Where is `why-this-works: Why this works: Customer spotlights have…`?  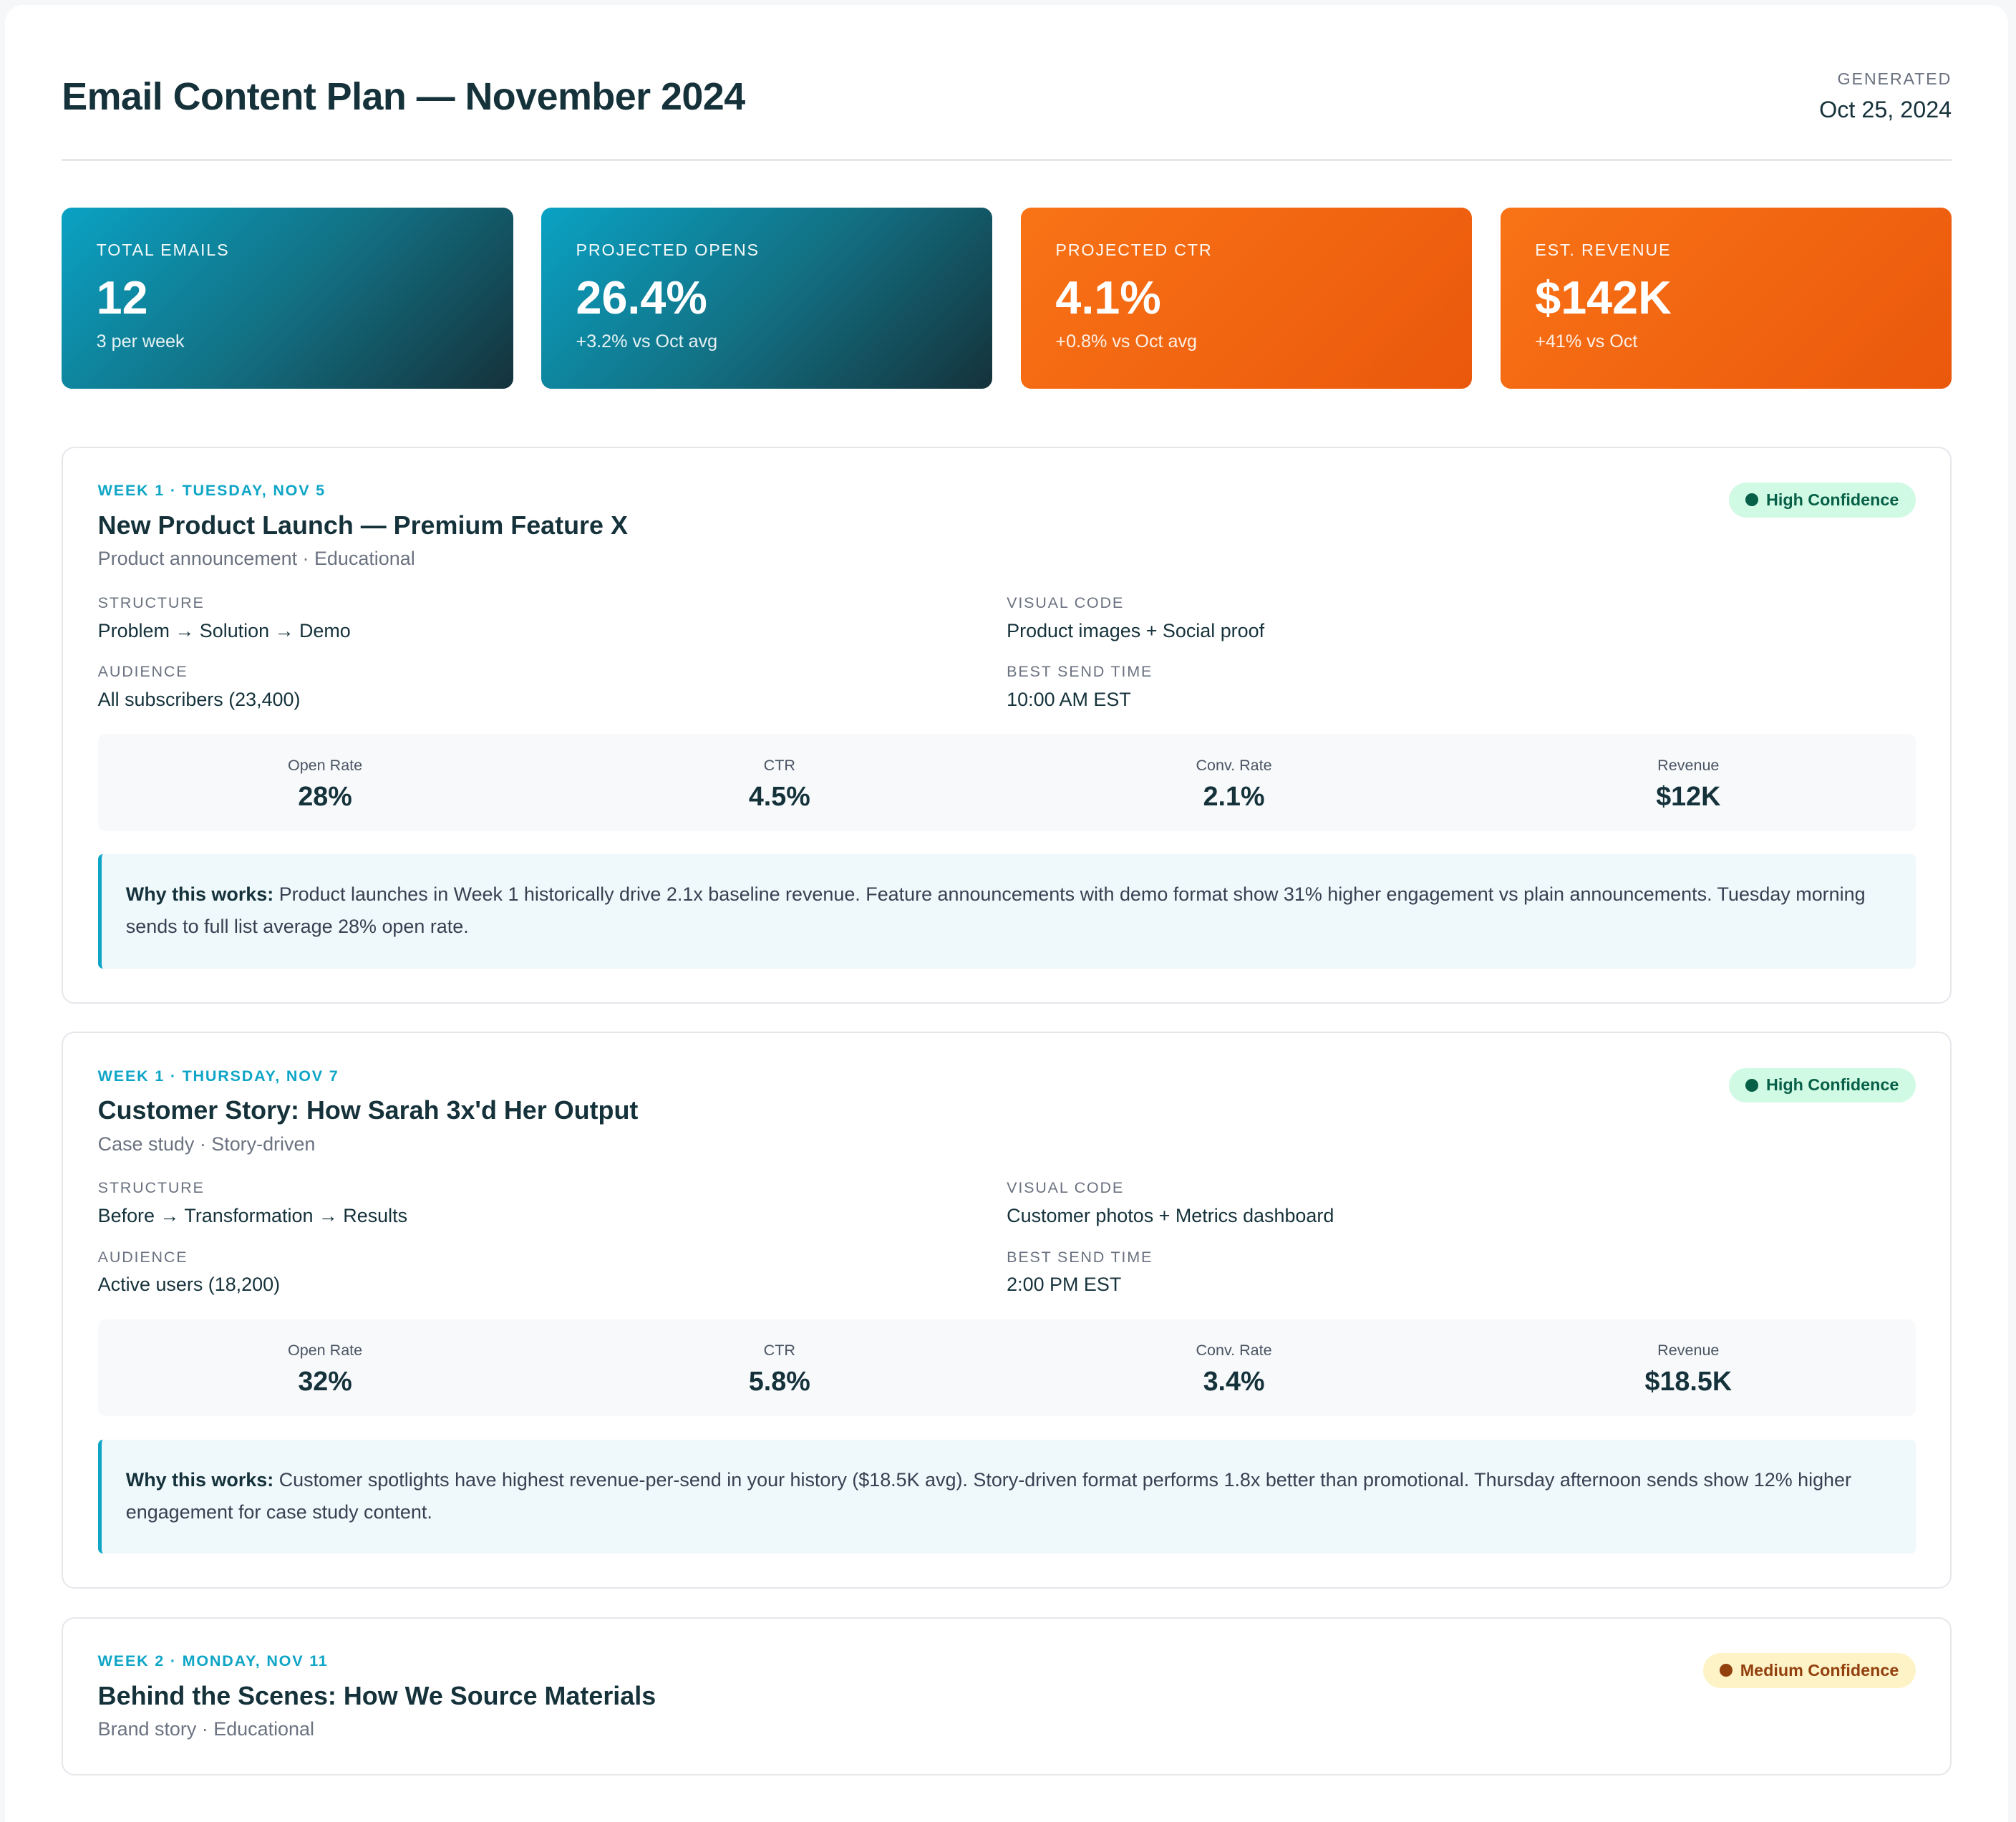
why-this-works: Why this works: Customer spotlights have… is located at coordinates (1007, 1496).